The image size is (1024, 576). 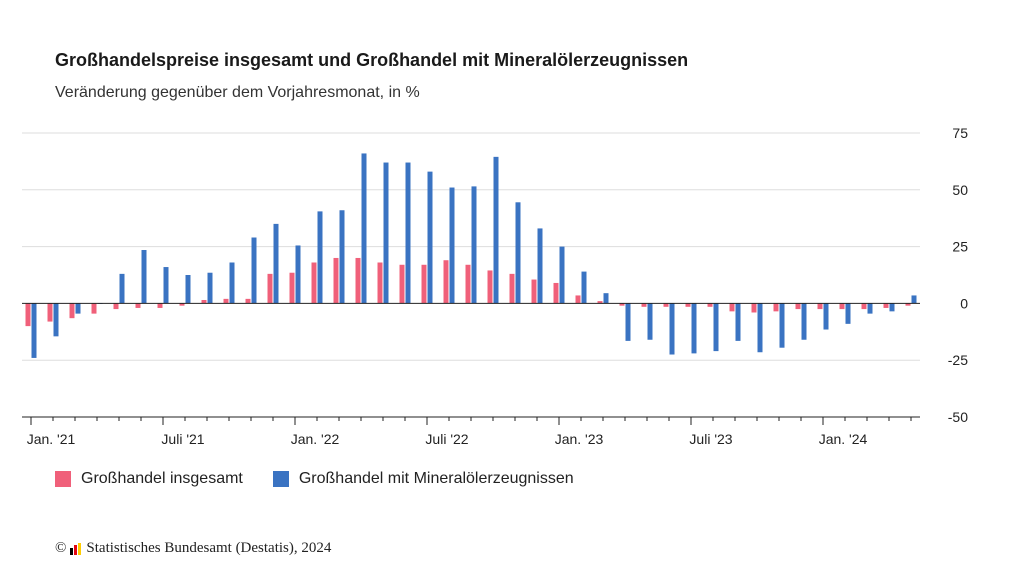 I want to click on x-tick-label: Jan. '24, so click(x=843, y=439).